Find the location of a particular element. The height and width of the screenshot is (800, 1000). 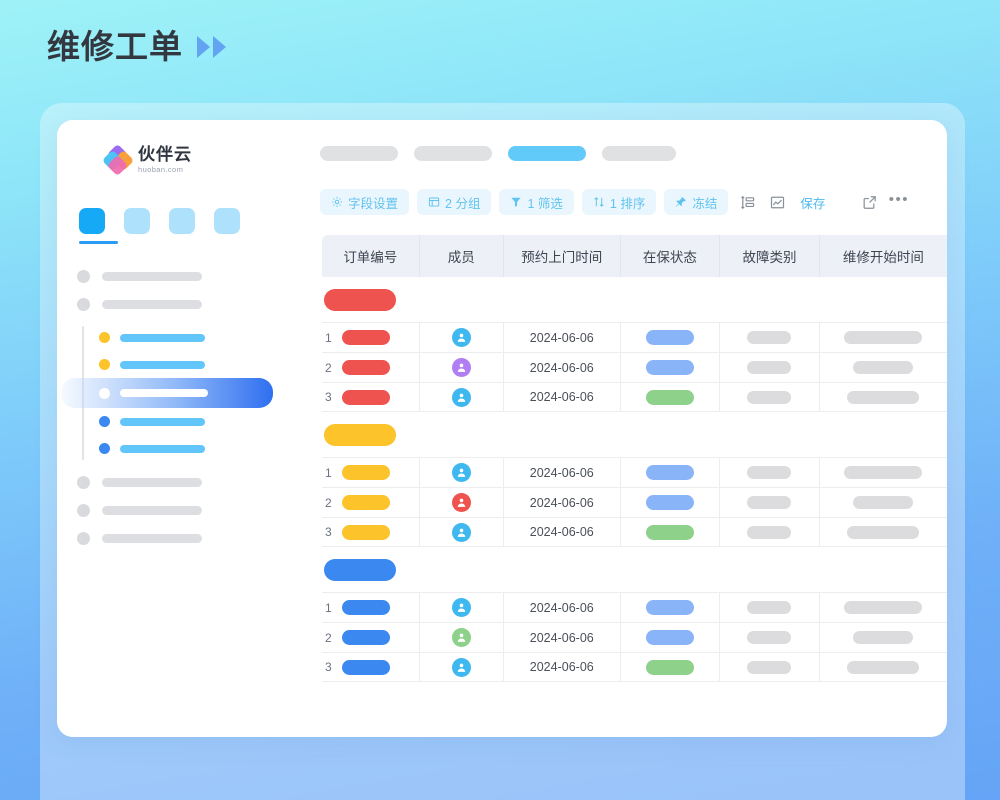

column-header-2: 成员 is located at coordinates (462, 256).